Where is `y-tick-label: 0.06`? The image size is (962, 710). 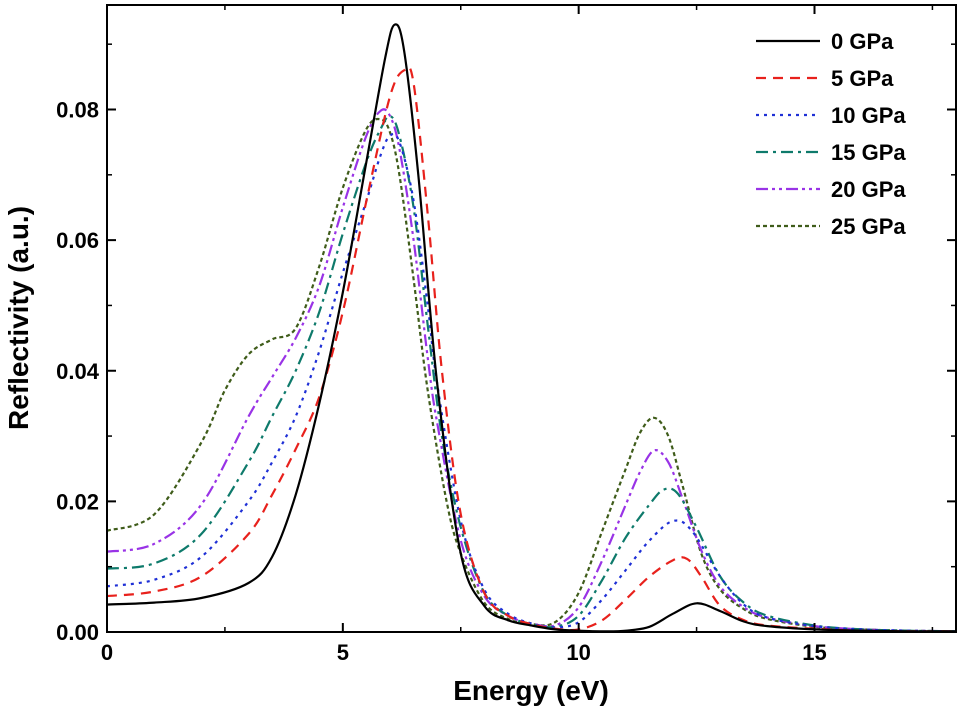
y-tick-label: 0.06 is located at coordinates (77, 240).